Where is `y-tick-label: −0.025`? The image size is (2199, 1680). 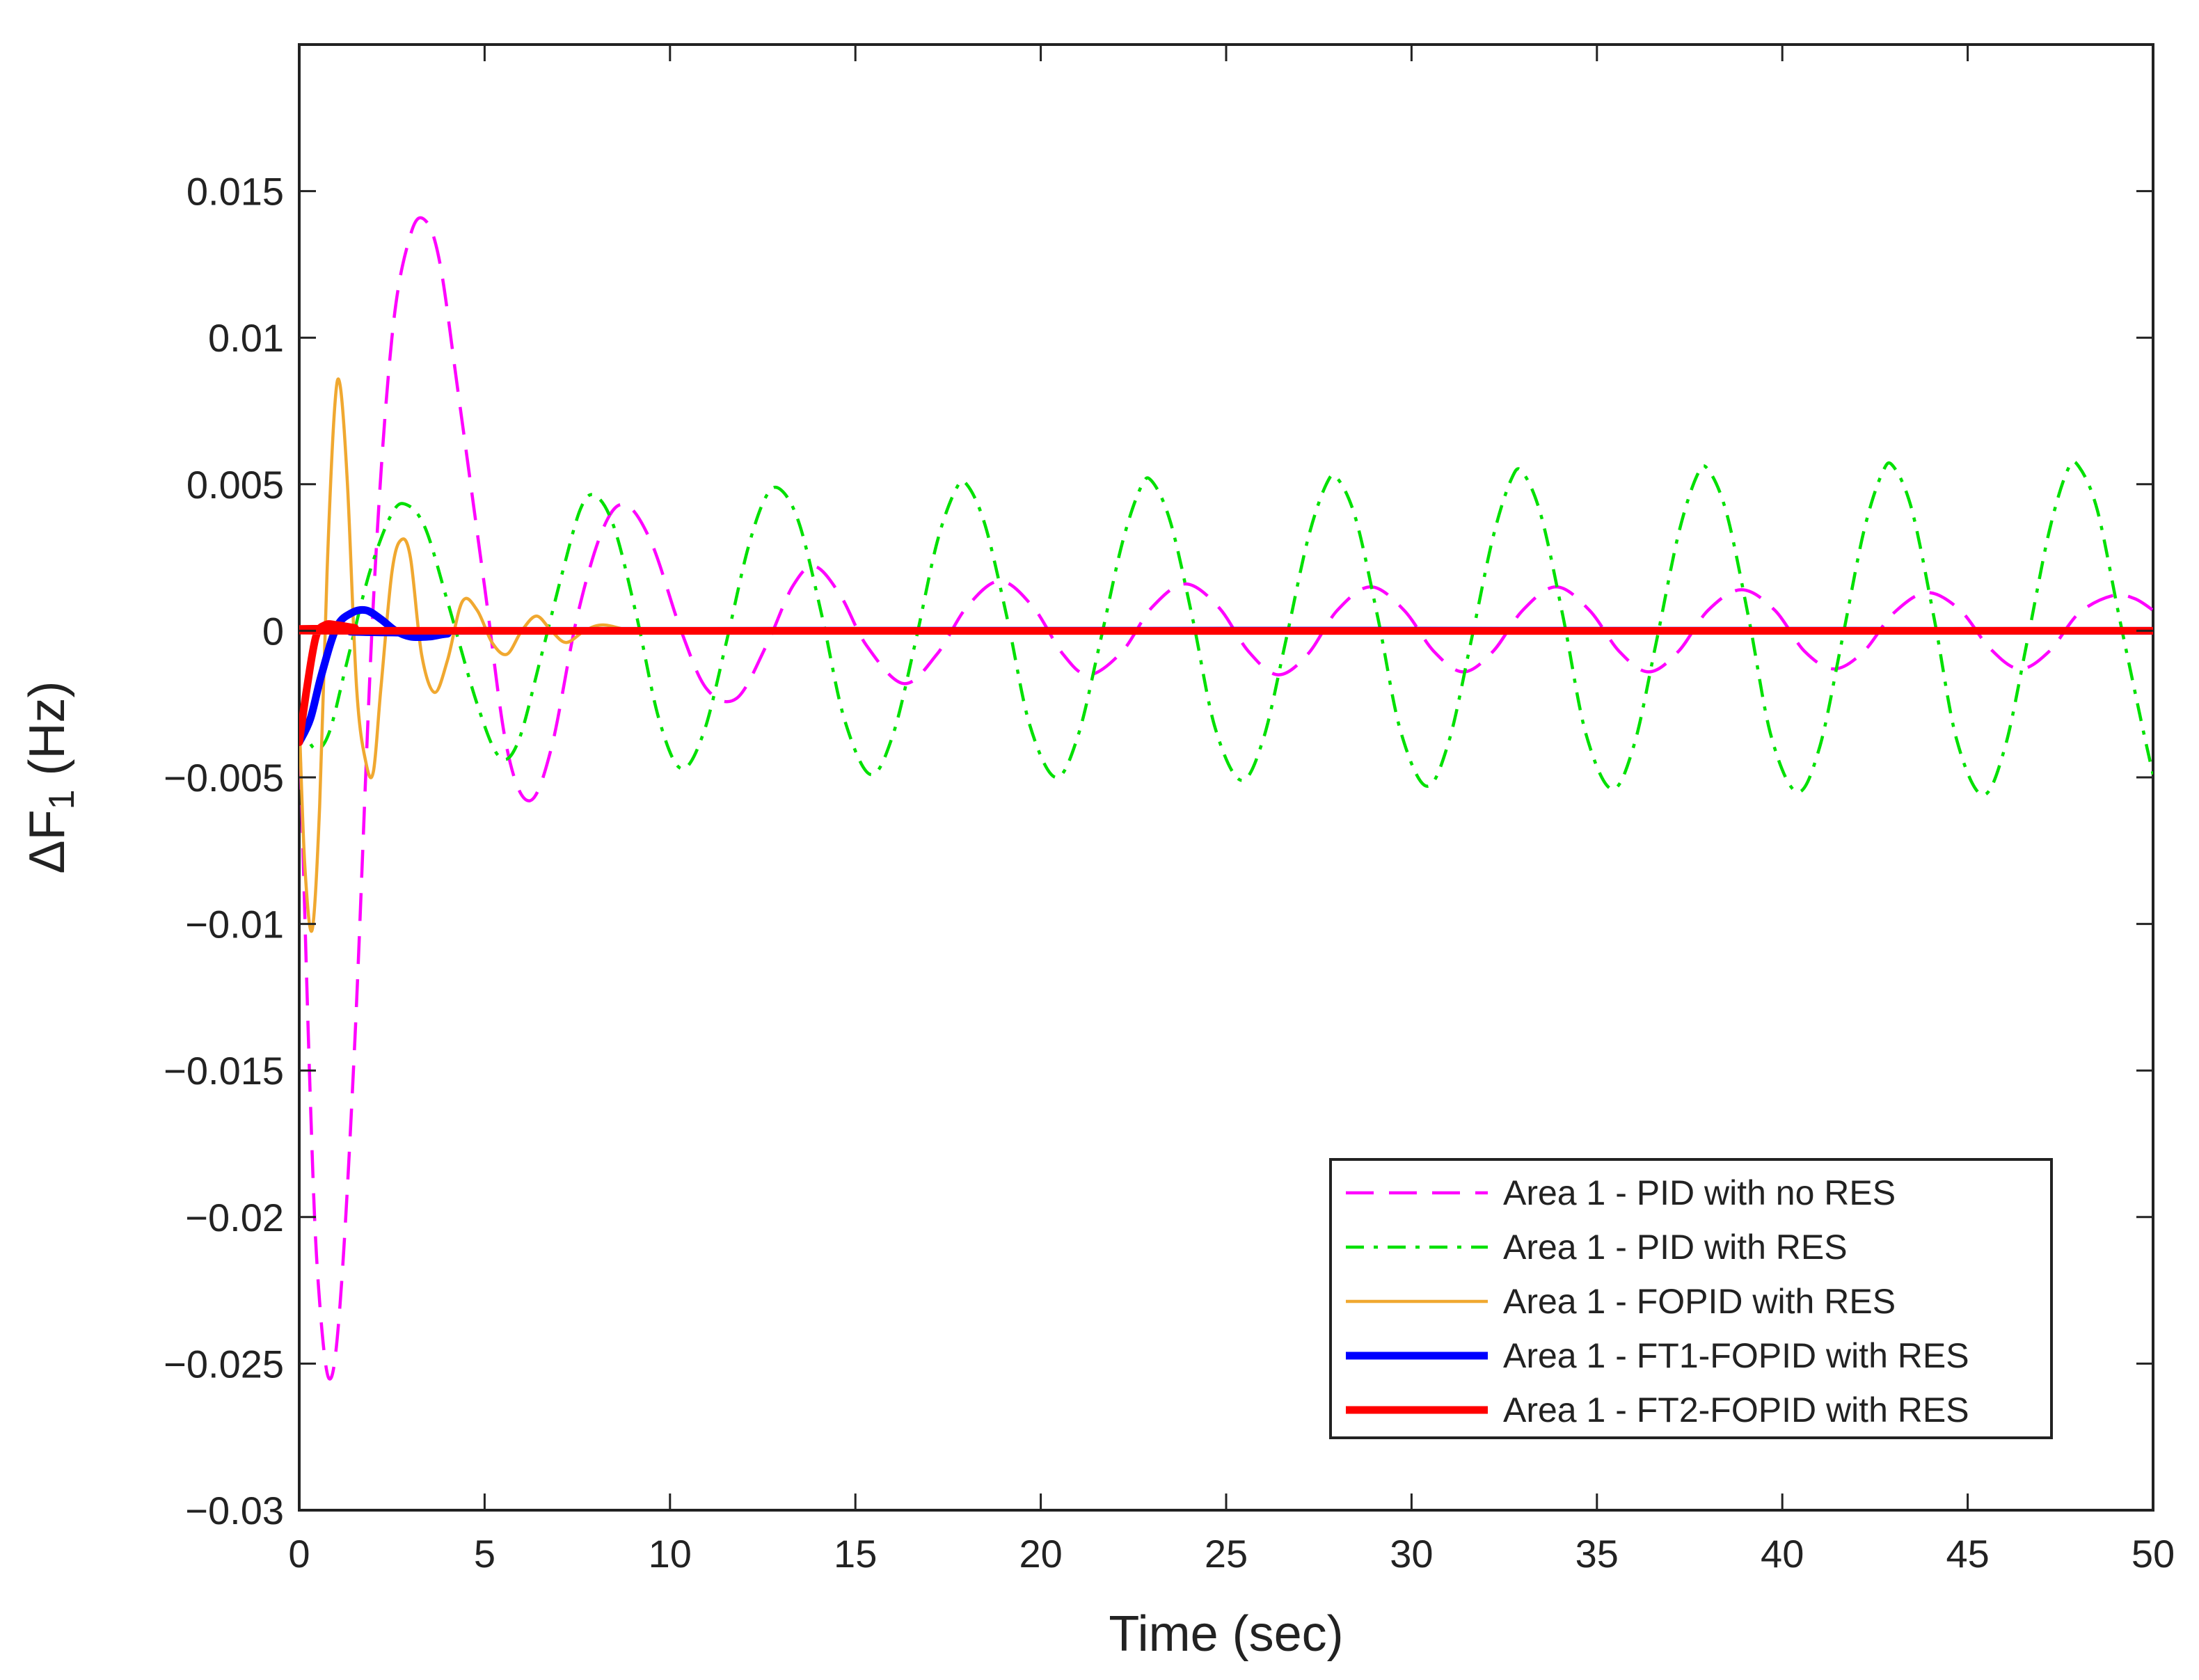 y-tick-label: −0.025 is located at coordinates (224, 1364).